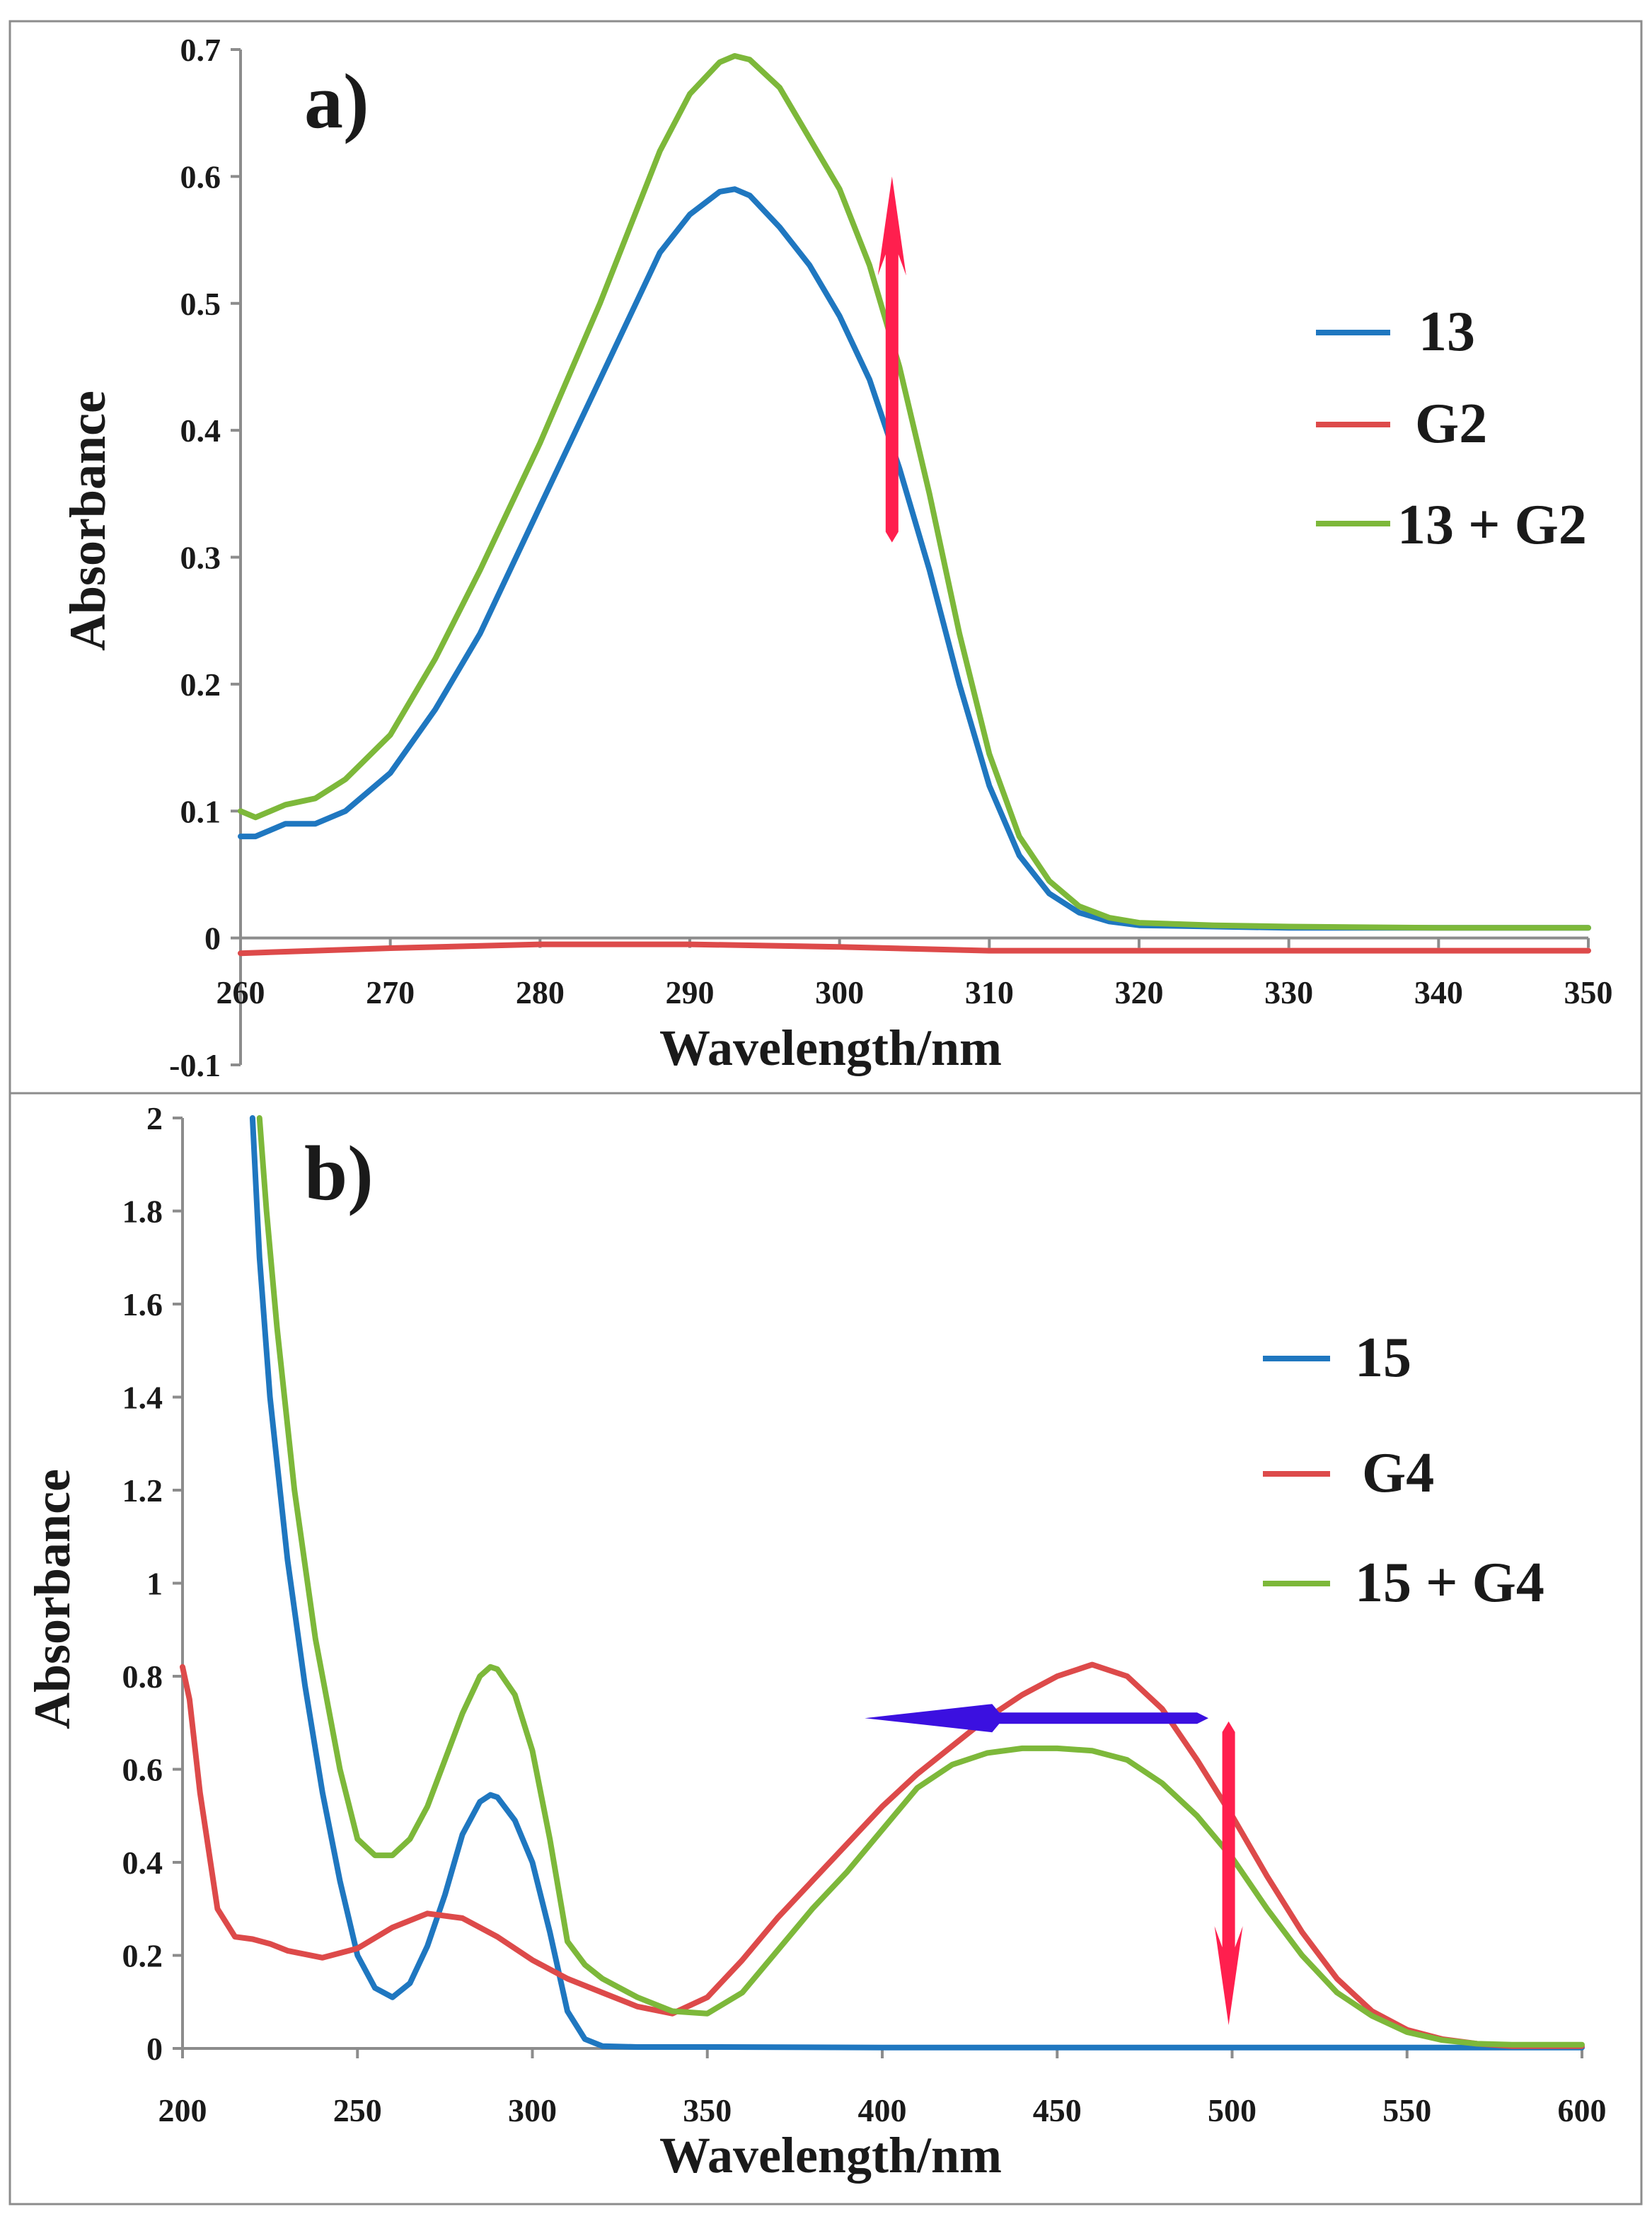  What do you see at coordinates (1398, 1473) in the screenshot?
I see `legend-label-g4: G4` at bounding box center [1398, 1473].